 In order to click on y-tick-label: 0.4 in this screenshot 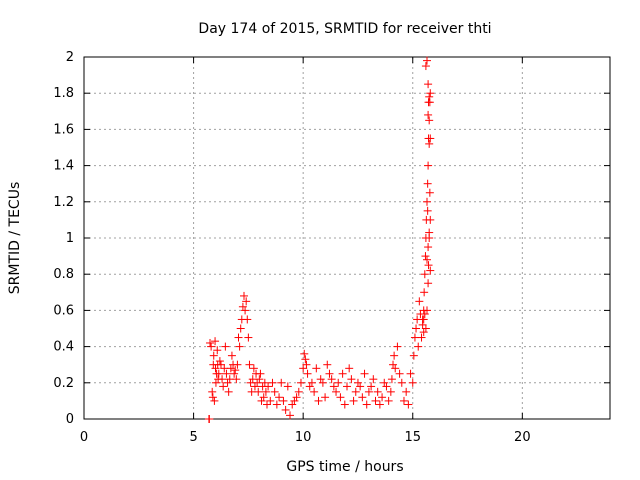, I will do `click(63, 347)`.